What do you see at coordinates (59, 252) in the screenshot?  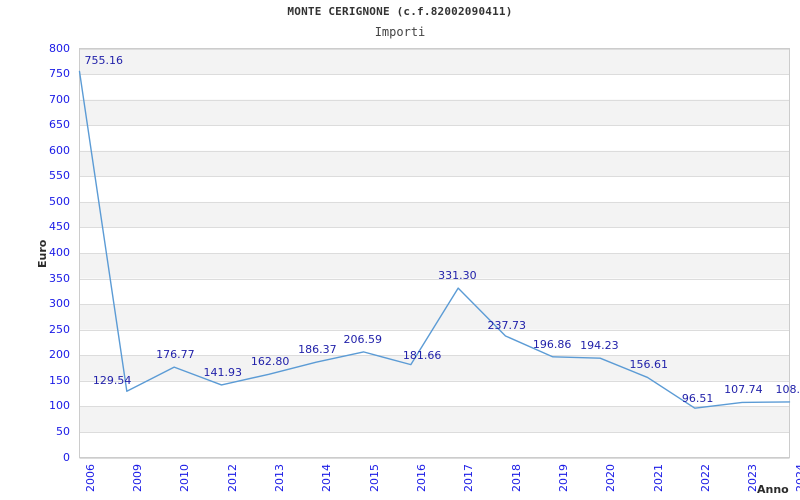 I see `y-tick-label: 400` at bounding box center [59, 252].